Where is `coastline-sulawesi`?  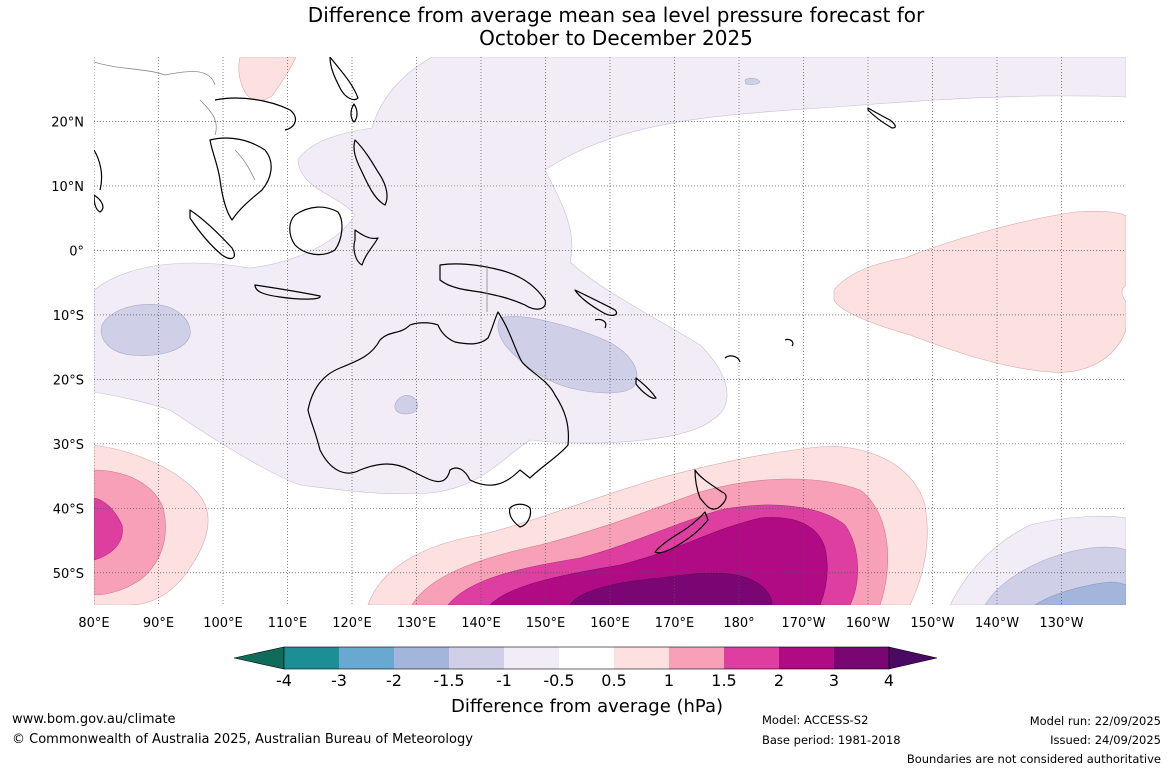
coastline-sulawesi is located at coordinates (366, 247).